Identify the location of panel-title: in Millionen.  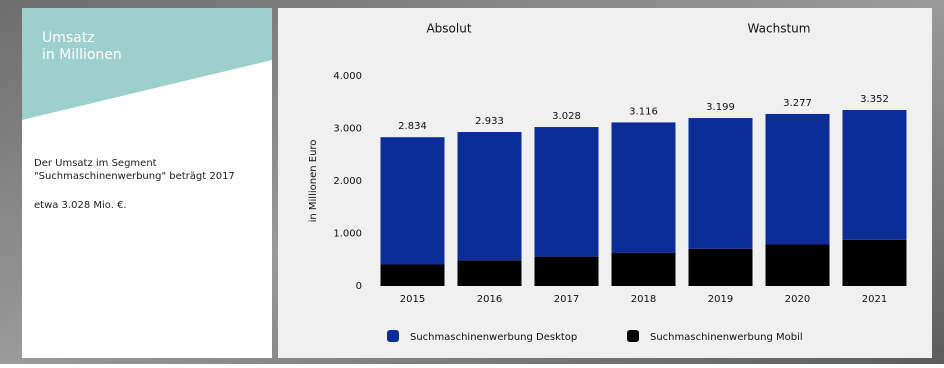
(82, 55).